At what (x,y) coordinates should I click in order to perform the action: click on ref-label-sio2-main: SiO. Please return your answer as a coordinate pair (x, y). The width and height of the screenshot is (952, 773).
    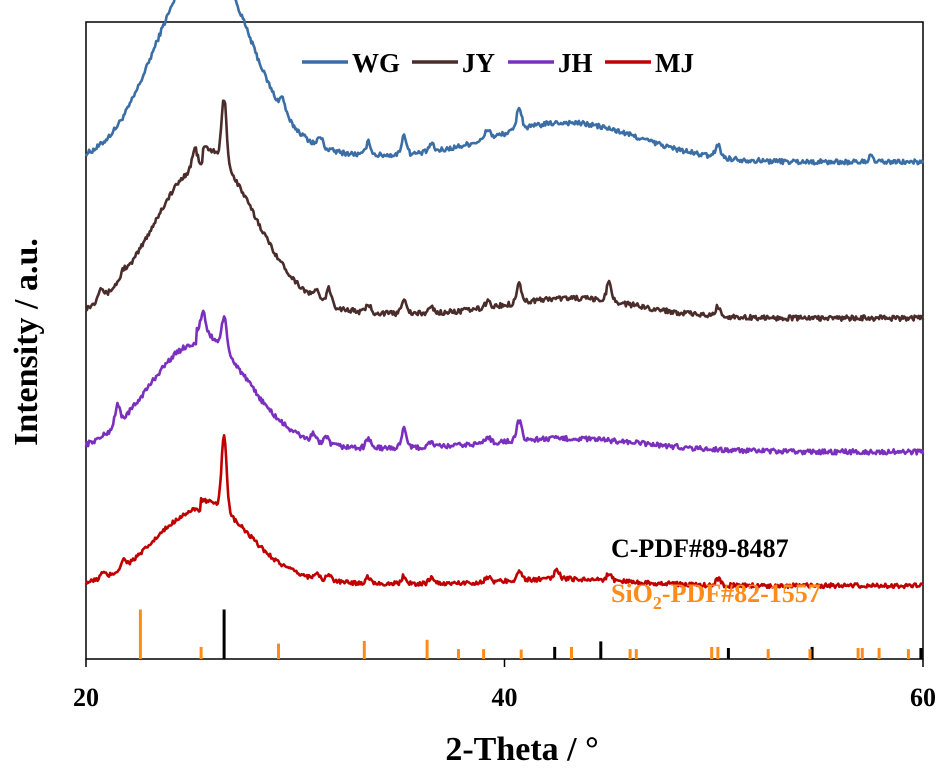
    Looking at the image, I should click on (632, 593).